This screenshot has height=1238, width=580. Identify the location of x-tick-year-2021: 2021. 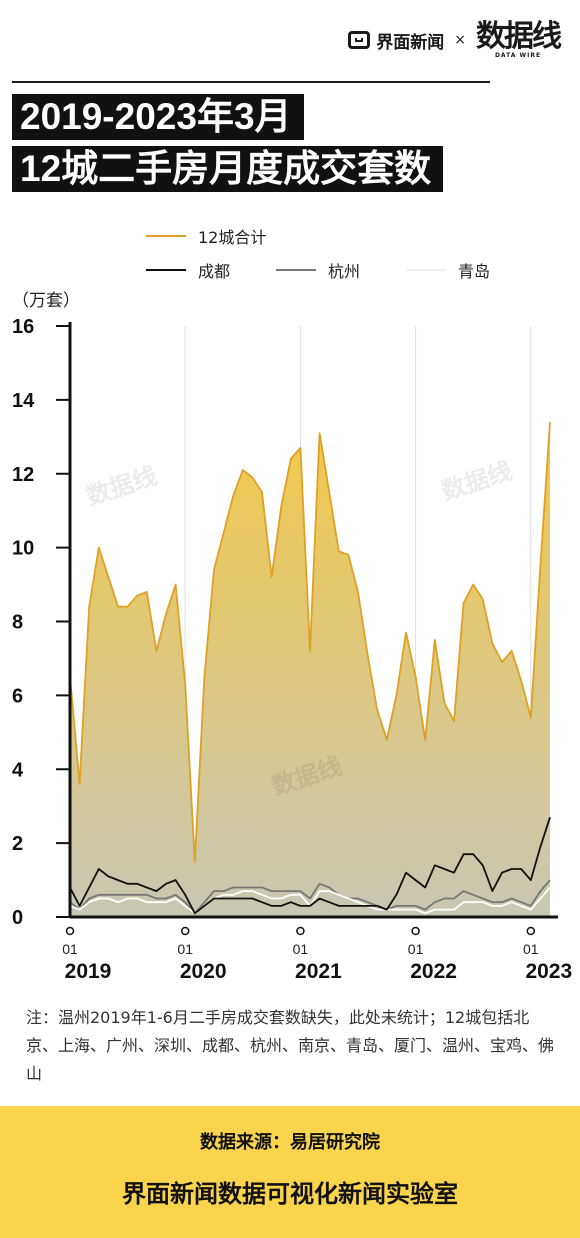
(318, 971).